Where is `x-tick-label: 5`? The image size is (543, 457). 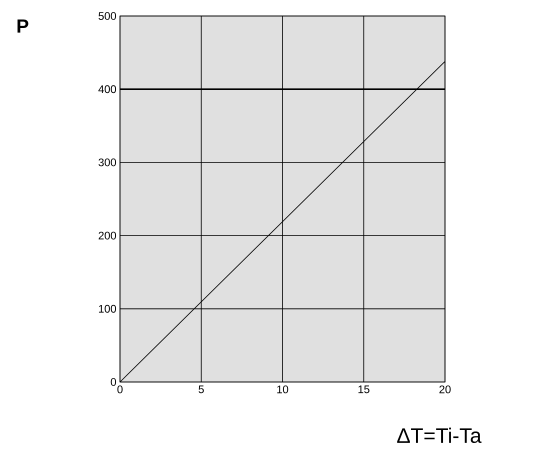 x-tick-label: 5 is located at coordinates (201, 390).